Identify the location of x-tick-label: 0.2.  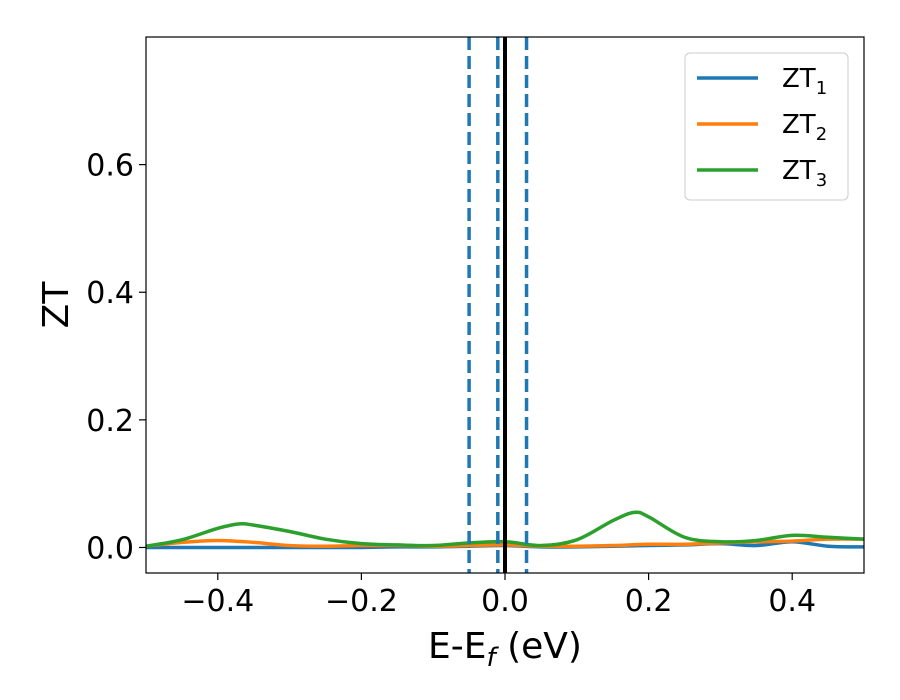
(649, 601).